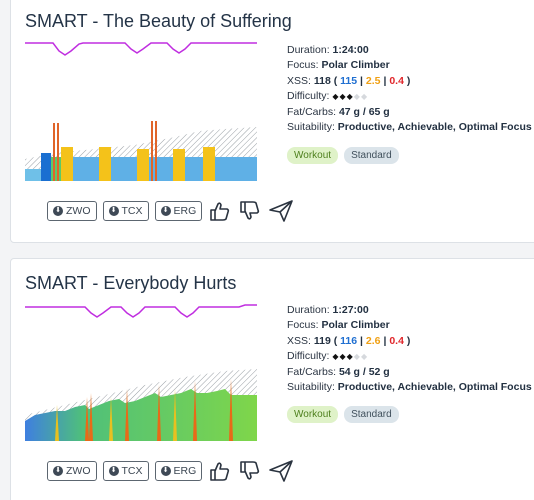 This screenshot has width=534, height=500. Describe the element at coordinates (350, 50) in the screenshot. I see `duration-value: 1:24:00` at that location.